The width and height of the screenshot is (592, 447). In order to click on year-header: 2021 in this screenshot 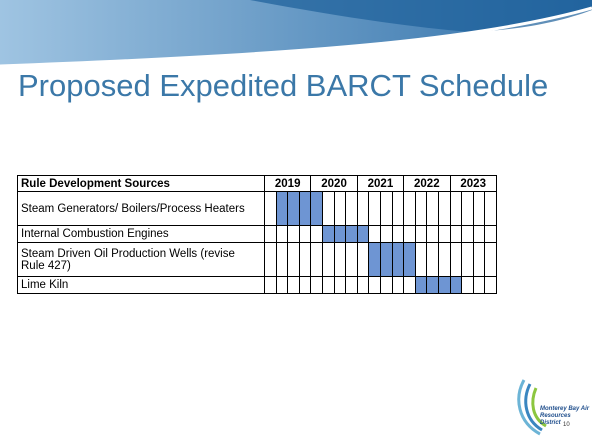, I will do `click(380, 183)`.